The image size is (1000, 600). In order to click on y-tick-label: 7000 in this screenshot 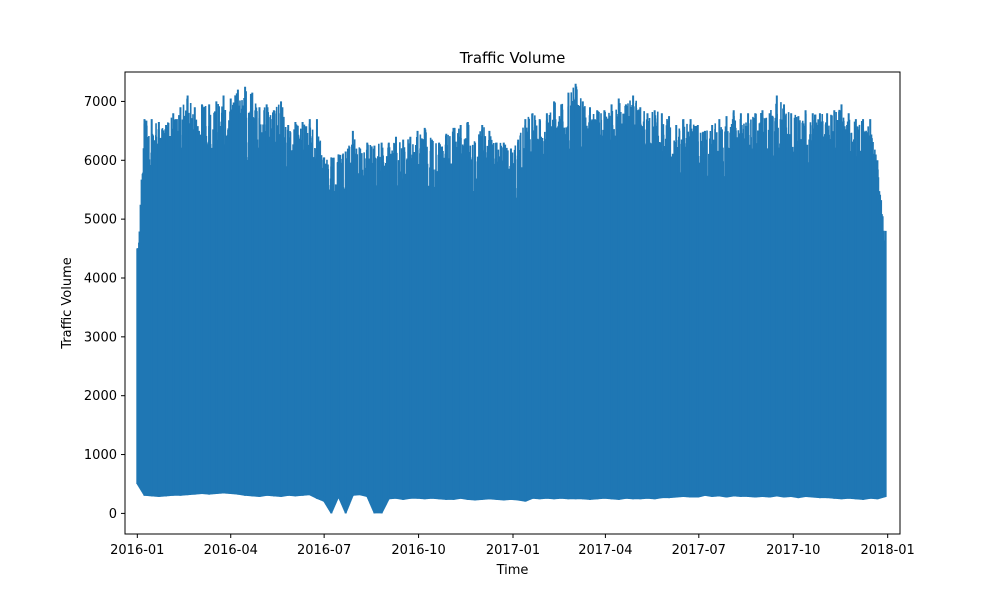, I will do `click(100, 102)`.